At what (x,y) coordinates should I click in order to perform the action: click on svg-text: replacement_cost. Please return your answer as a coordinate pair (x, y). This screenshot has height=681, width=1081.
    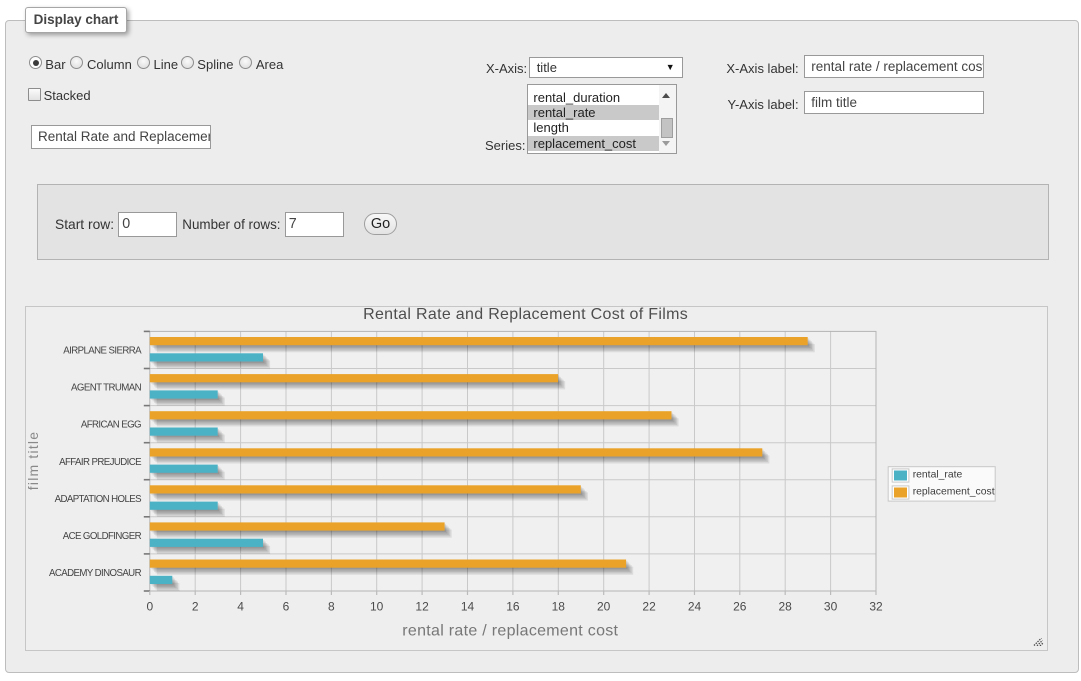
    Looking at the image, I should click on (954, 492).